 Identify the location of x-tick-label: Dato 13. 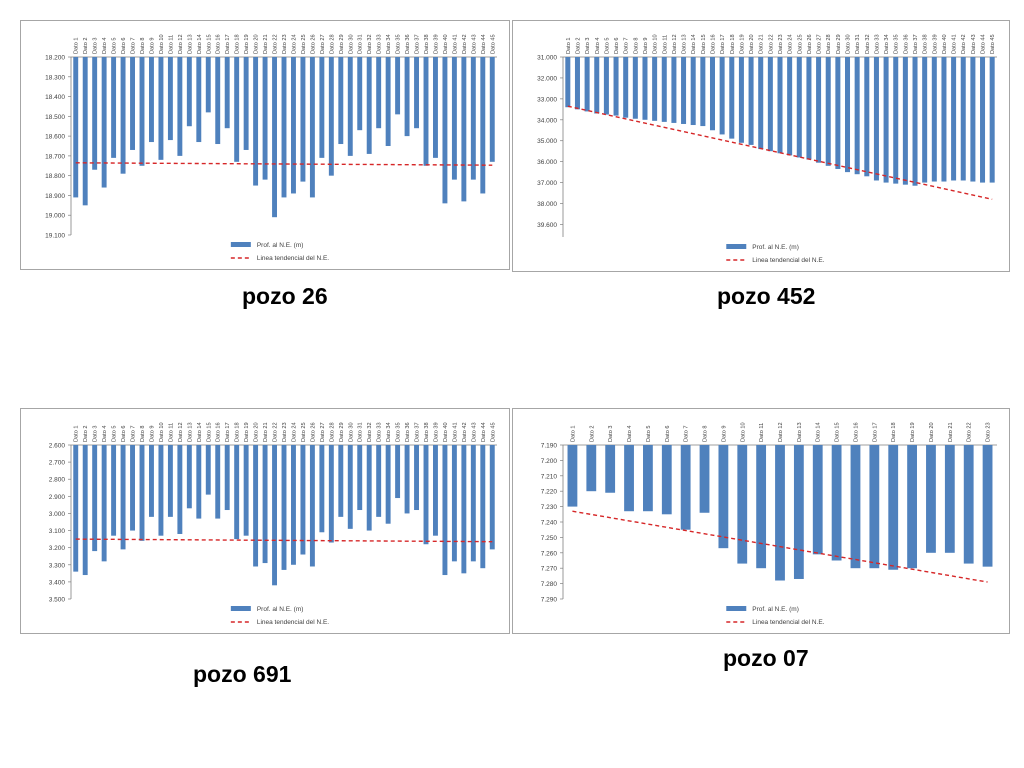
(190, 432).